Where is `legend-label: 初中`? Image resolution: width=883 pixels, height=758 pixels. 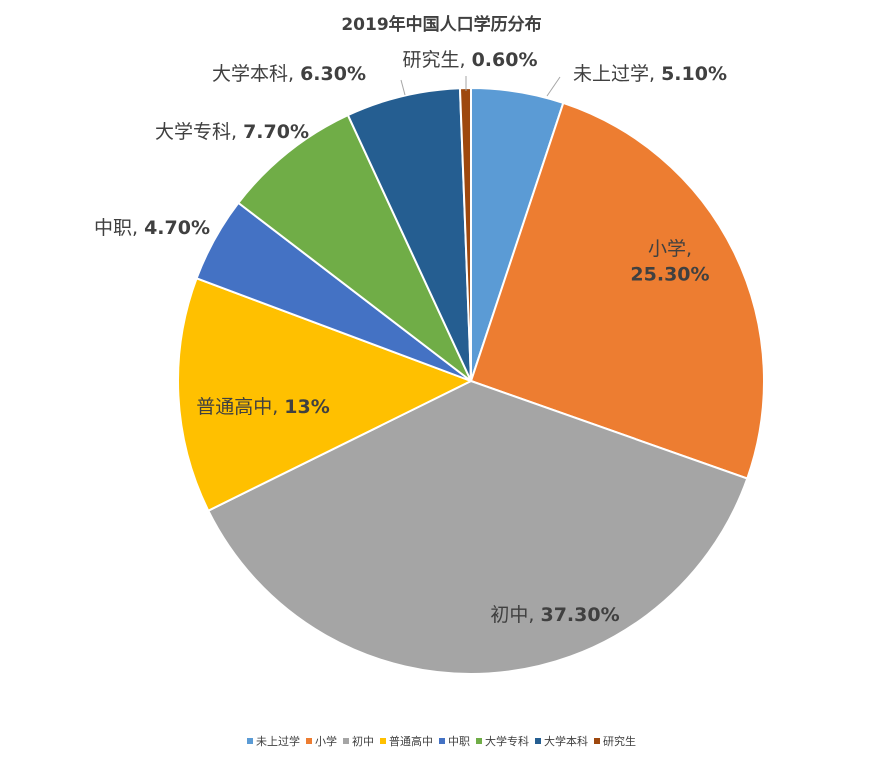
legend-label: 初中 is located at coordinates (363, 741).